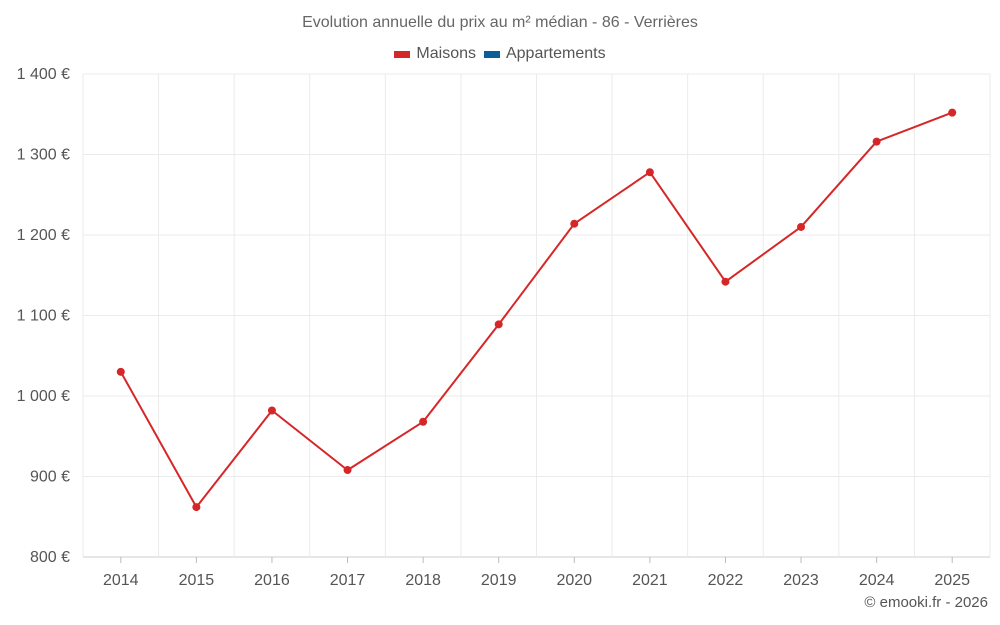 The height and width of the screenshot is (625, 1000). What do you see at coordinates (348, 580) in the screenshot?
I see `x-tick-label: 2017` at bounding box center [348, 580].